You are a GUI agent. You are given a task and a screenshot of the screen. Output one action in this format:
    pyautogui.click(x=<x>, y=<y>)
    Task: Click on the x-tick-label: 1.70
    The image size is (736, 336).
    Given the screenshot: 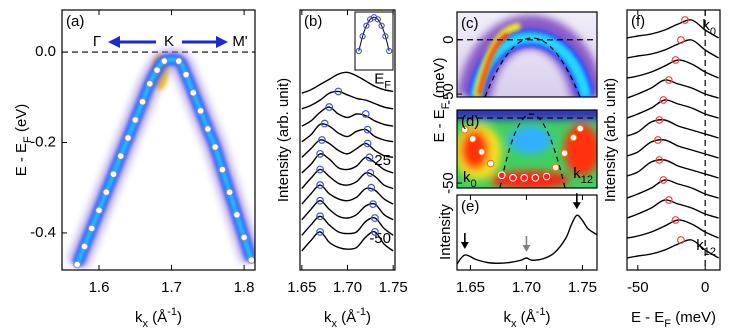 What is the action you would take?
    pyautogui.click(x=347, y=287)
    